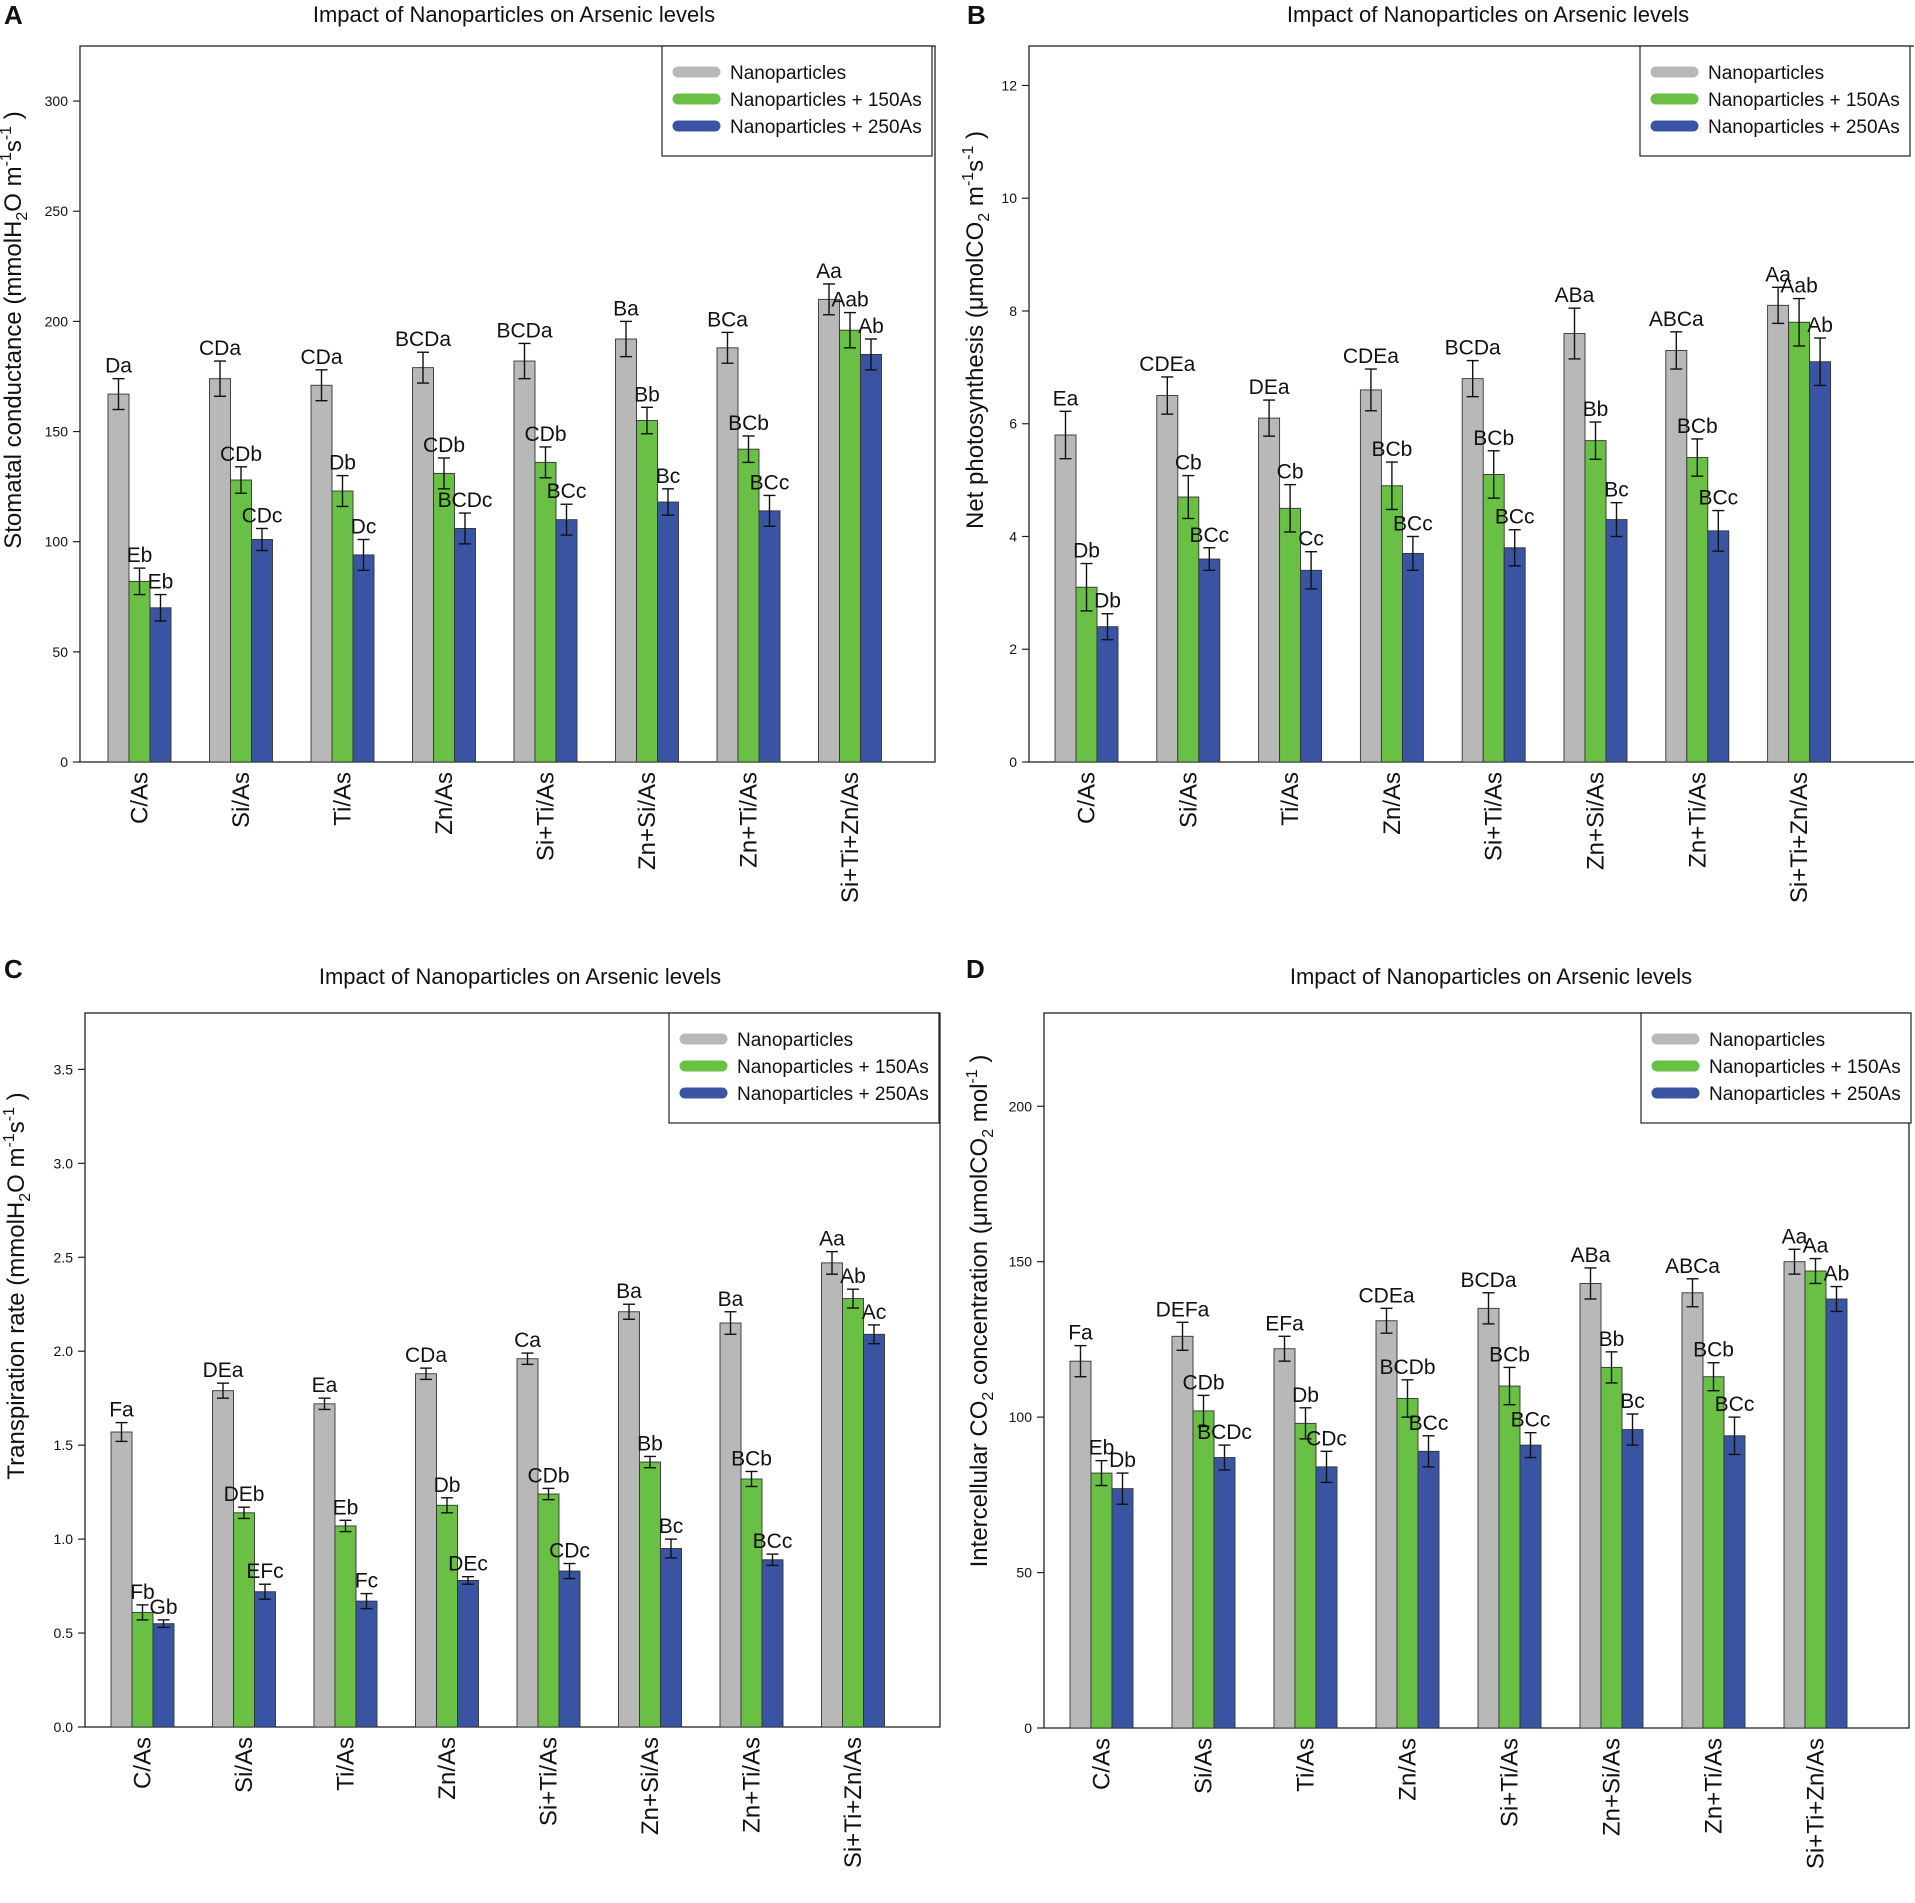 Image resolution: width=1915 pixels, height=1903 pixels. I want to click on significance-label: BCDa, so click(1488, 1280).